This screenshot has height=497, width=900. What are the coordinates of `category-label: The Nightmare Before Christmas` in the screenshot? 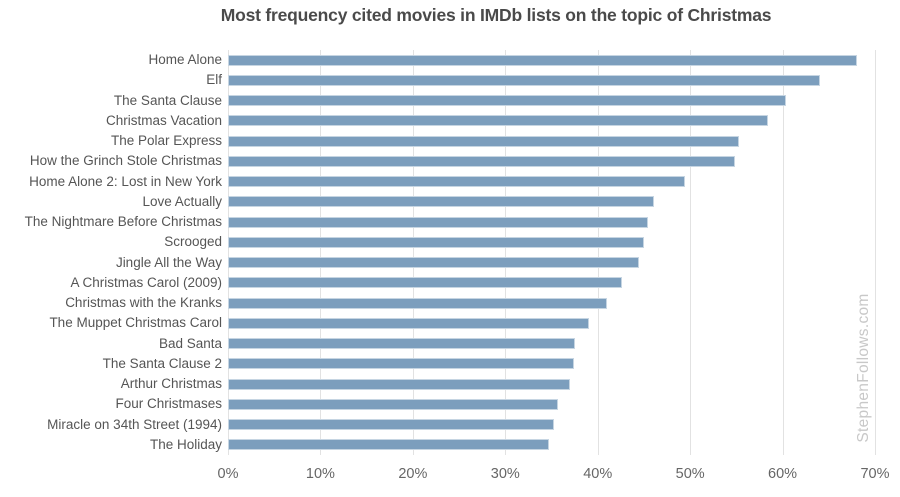 It's located at (123, 221).